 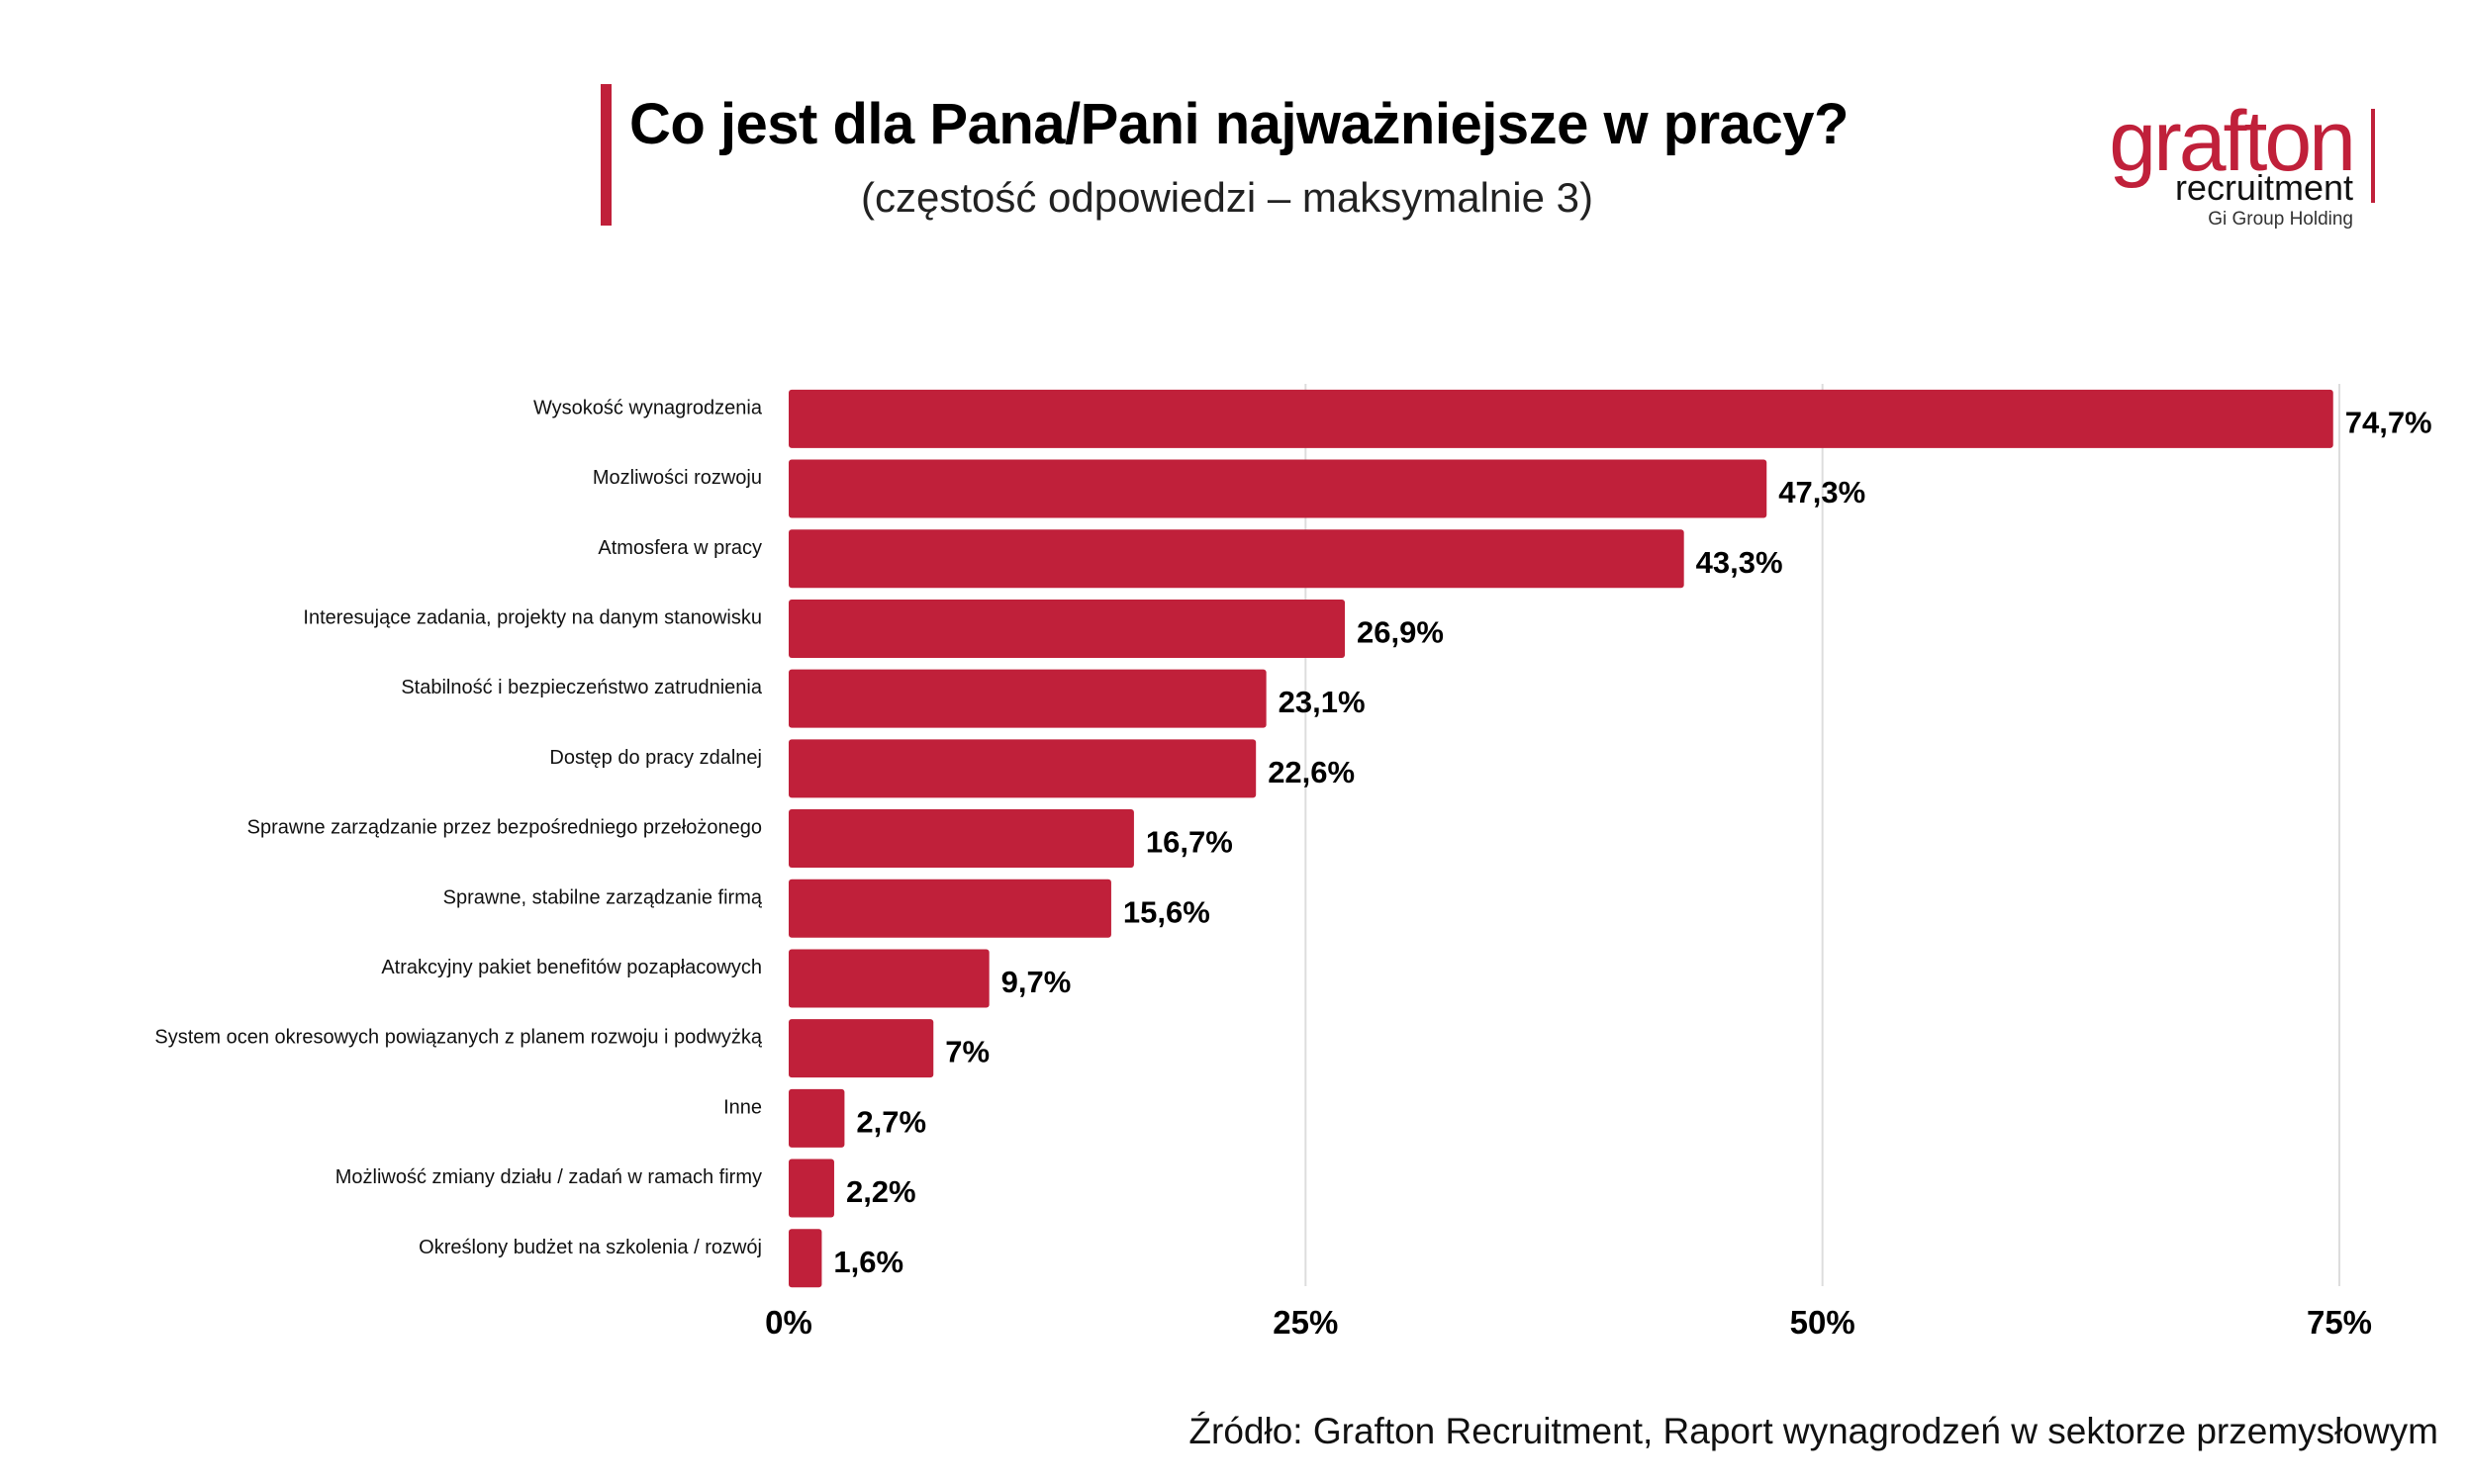 I want to click on category-label: Określony budżet na szkolenia / rozwój, so click(x=590, y=1247).